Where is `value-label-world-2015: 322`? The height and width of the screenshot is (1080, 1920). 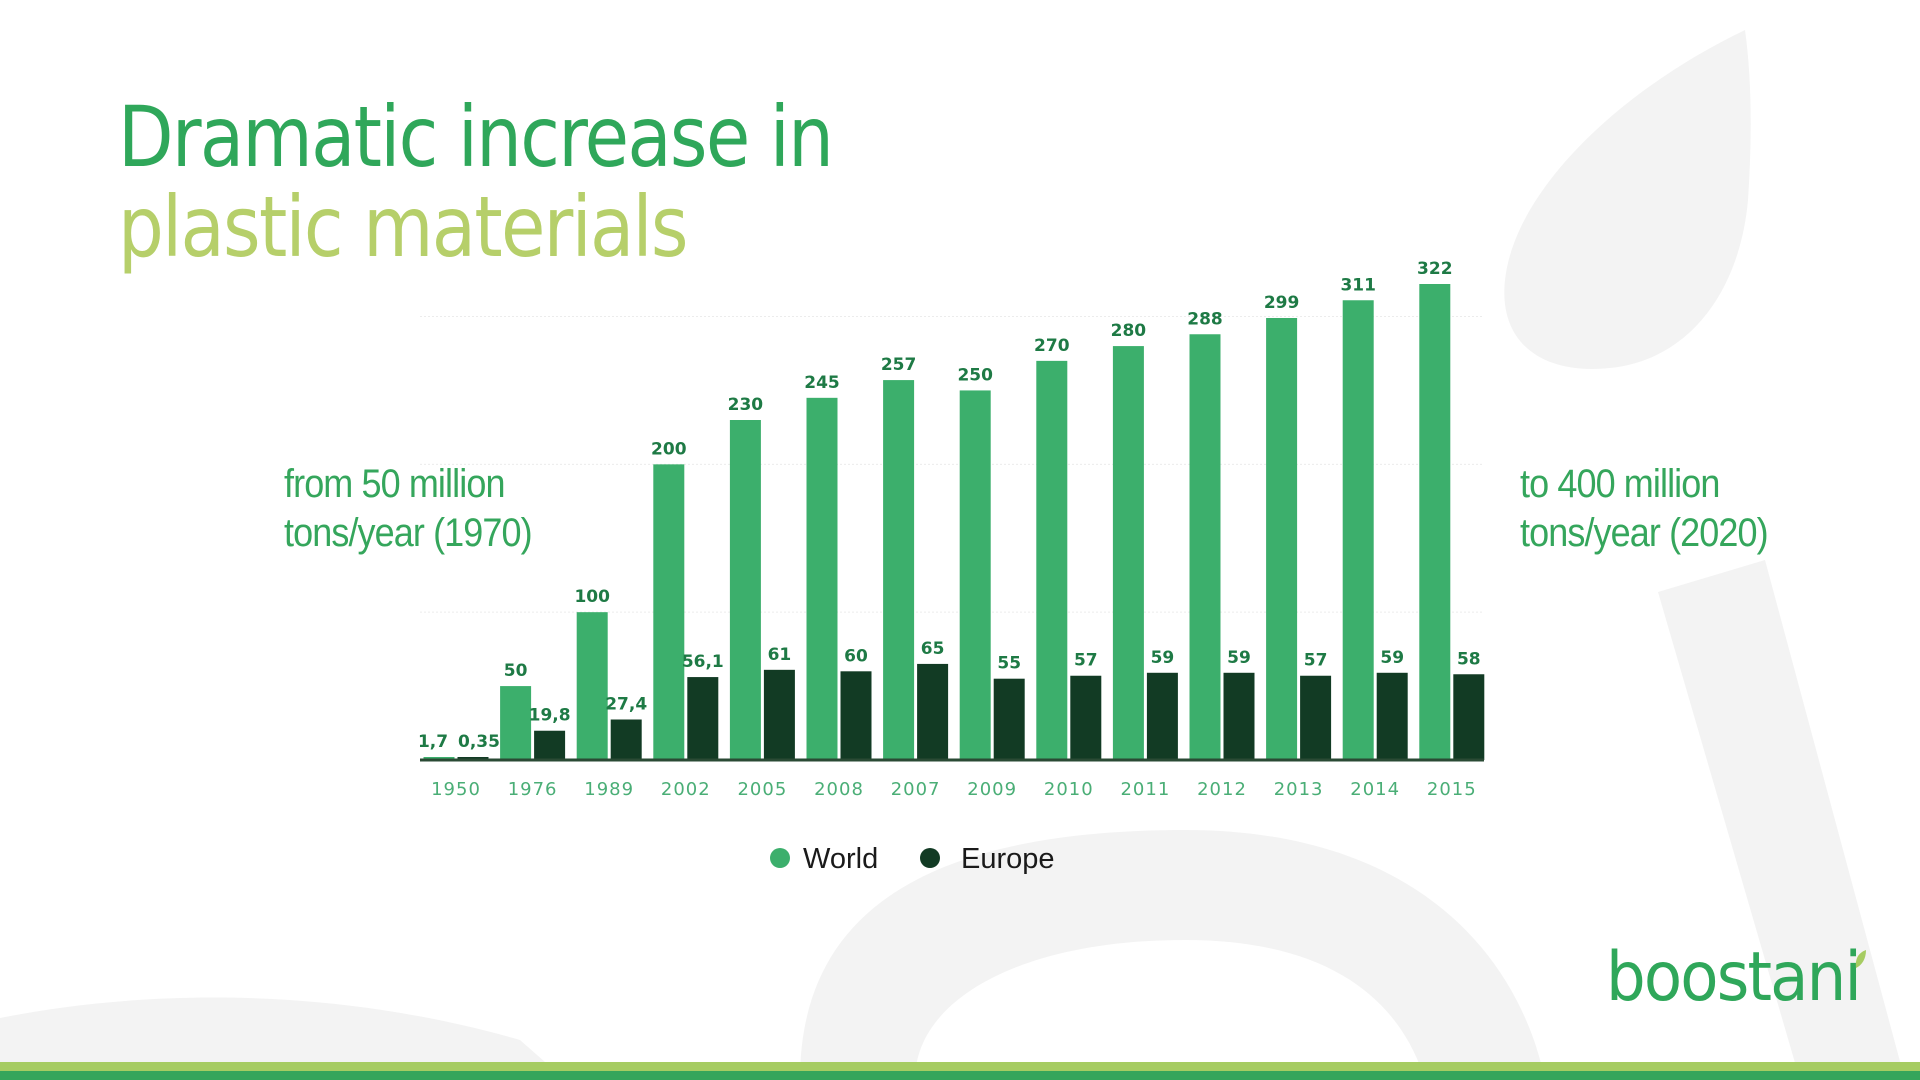 value-label-world-2015: 322 is located at coordinates (1435, 269).